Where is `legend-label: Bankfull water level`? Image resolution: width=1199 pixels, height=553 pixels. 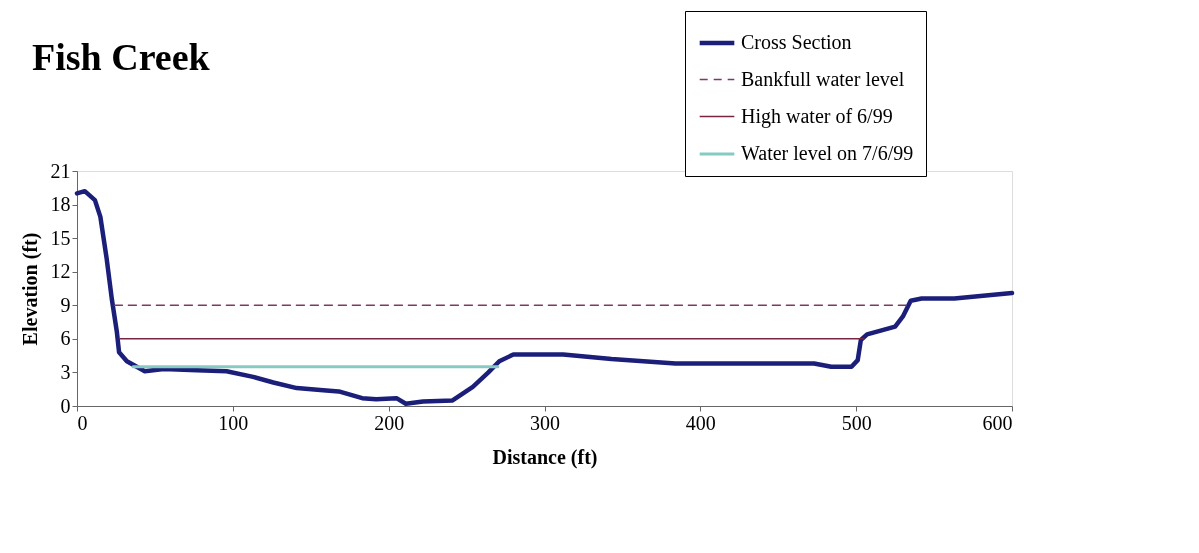
legend-label: Bankfull water level is located at coordinates (823, 78).